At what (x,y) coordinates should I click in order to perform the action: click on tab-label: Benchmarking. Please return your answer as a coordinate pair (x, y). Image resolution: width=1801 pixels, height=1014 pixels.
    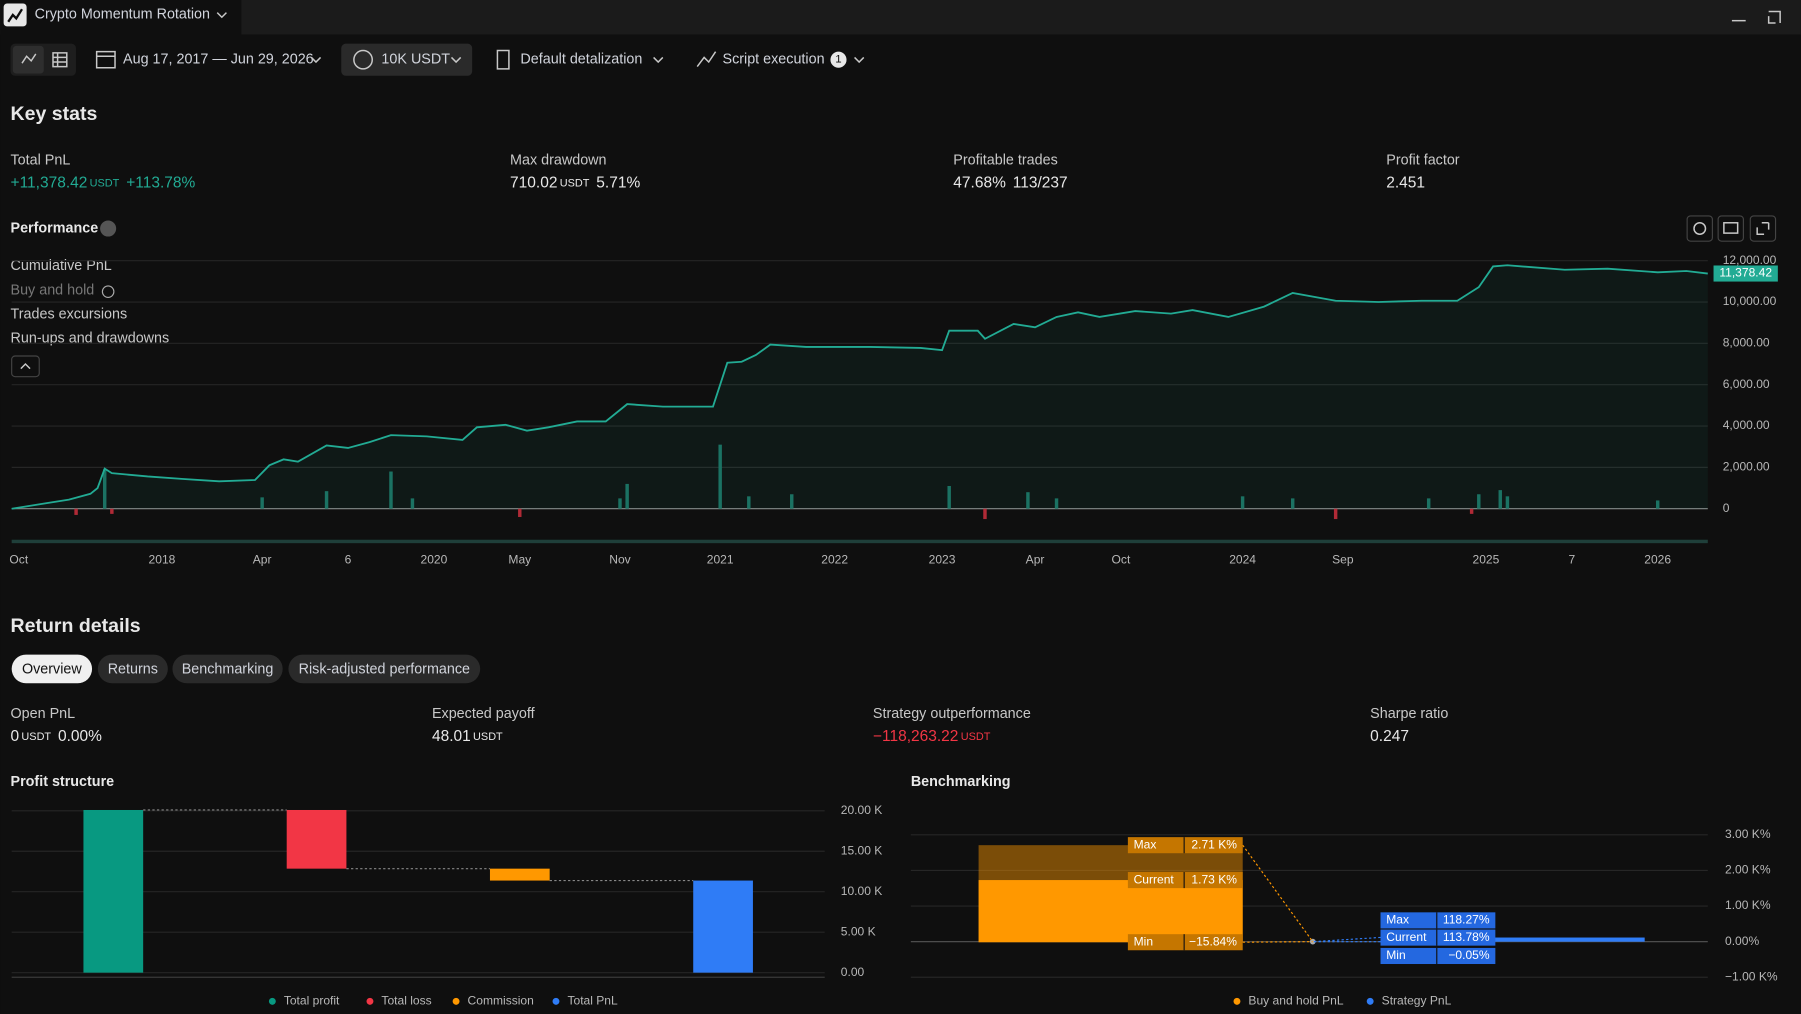
    Looking at the image, I should click on (228, 669).